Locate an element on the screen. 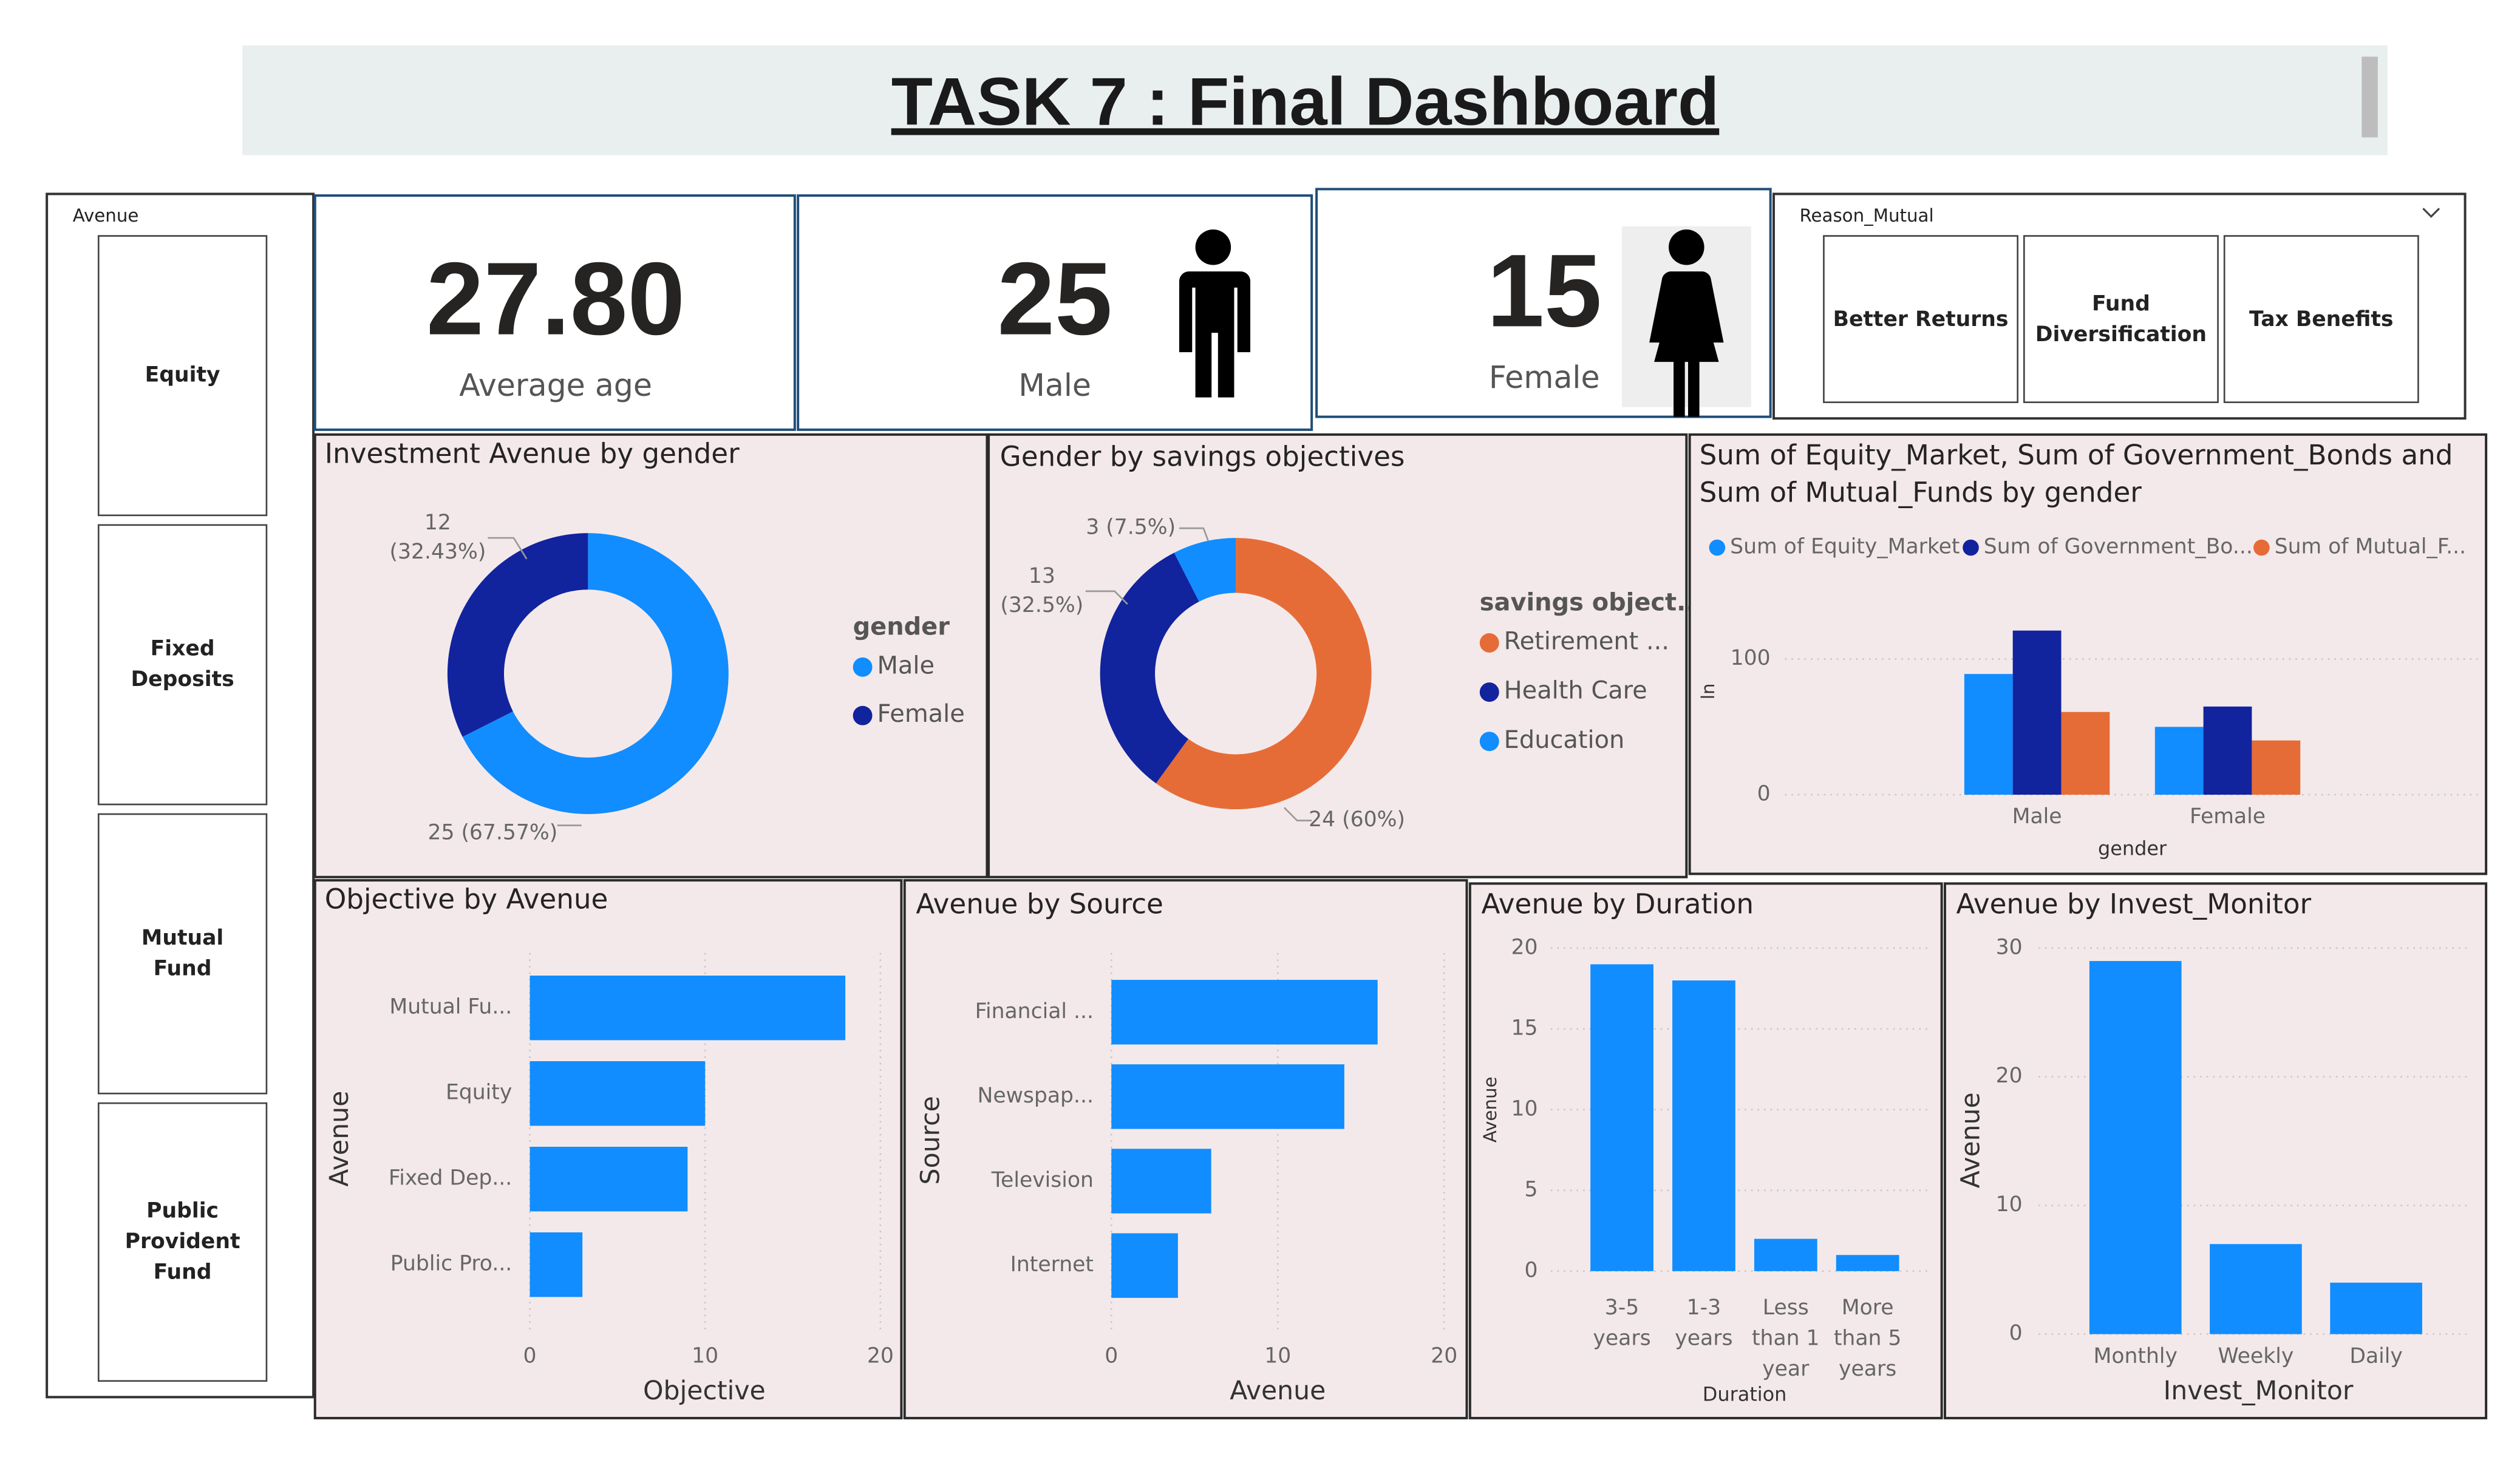 This screenshot has width=2520, height=1457. x-tick-label: Weekly is located at coordinates (2256, 1355).